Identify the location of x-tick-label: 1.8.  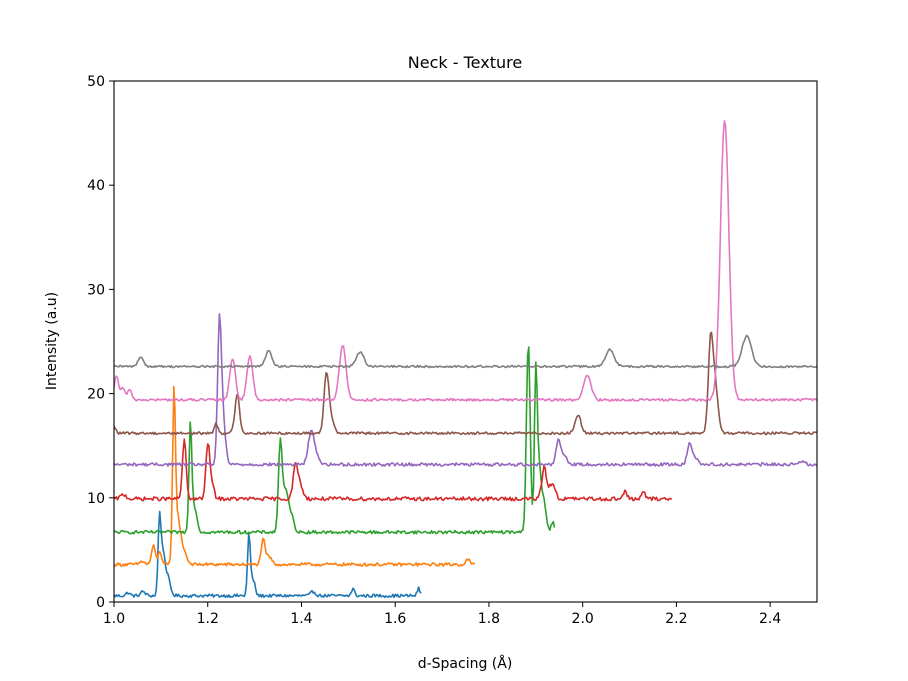
(489, 619).